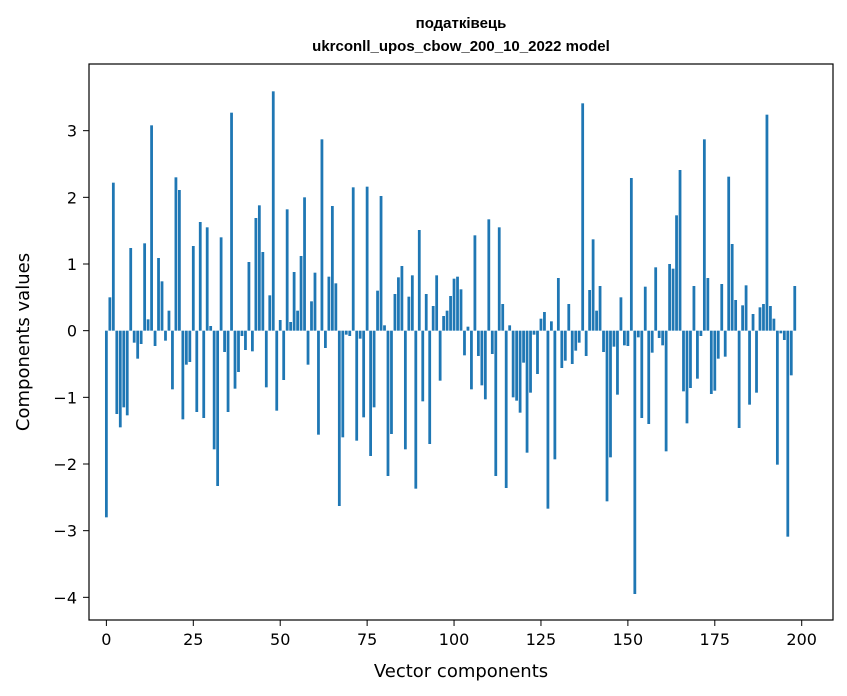 This screenshot has width=847, height=696. I want to click on y-tick-label: 2, so click(72, 197).